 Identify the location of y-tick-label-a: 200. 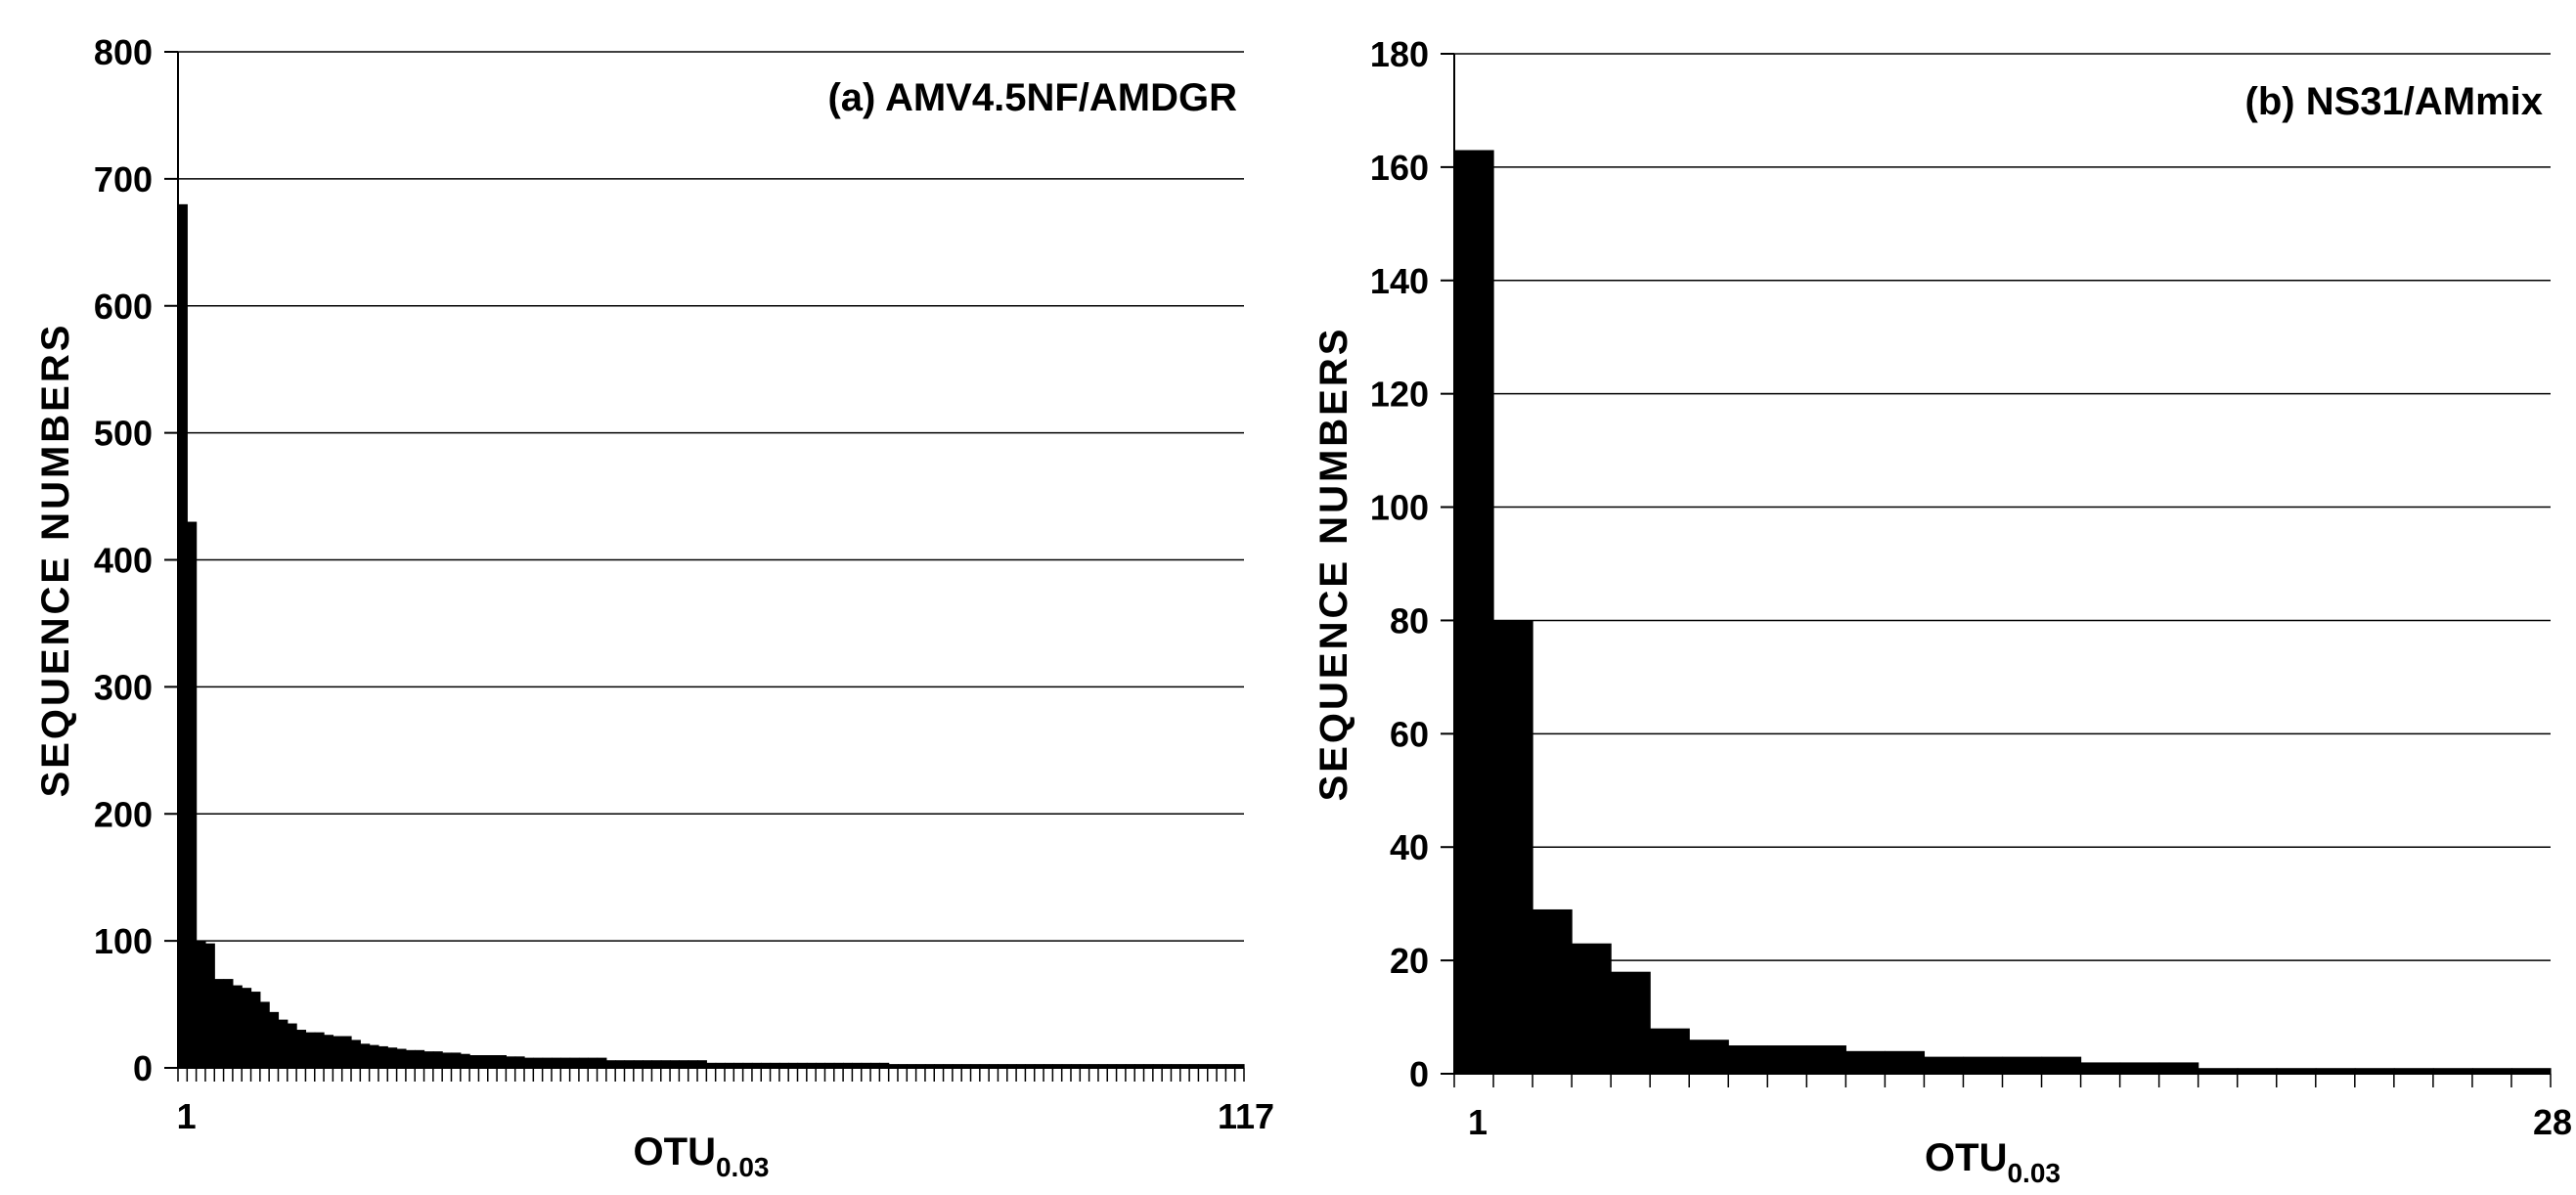
(123, 814).